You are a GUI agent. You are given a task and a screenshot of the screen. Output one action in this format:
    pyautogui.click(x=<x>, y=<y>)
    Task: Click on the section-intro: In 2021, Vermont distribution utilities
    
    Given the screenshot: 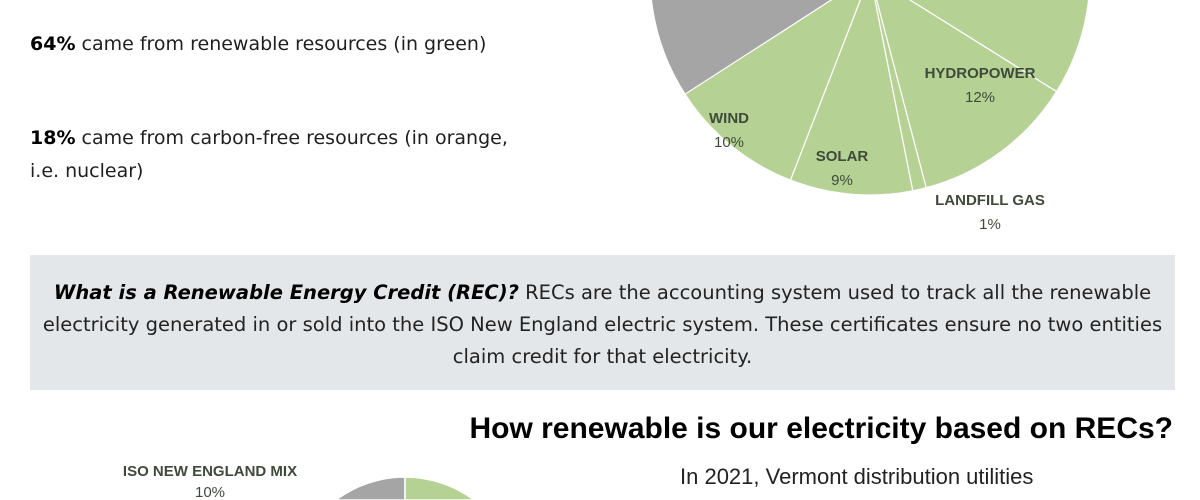 What is the action you would take?
    pyautogui.click(x=857, y=476)
    